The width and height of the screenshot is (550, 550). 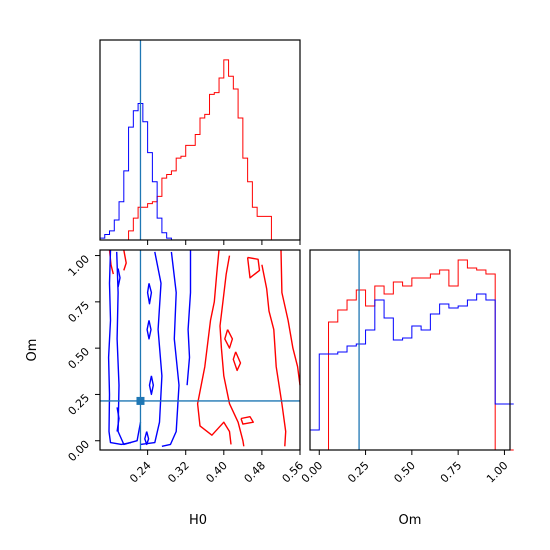 What do you see at coordinates (79, 404) in the screenshot?
I see `joint-ytick-label: 0.25` at bounding box center [79, 404].